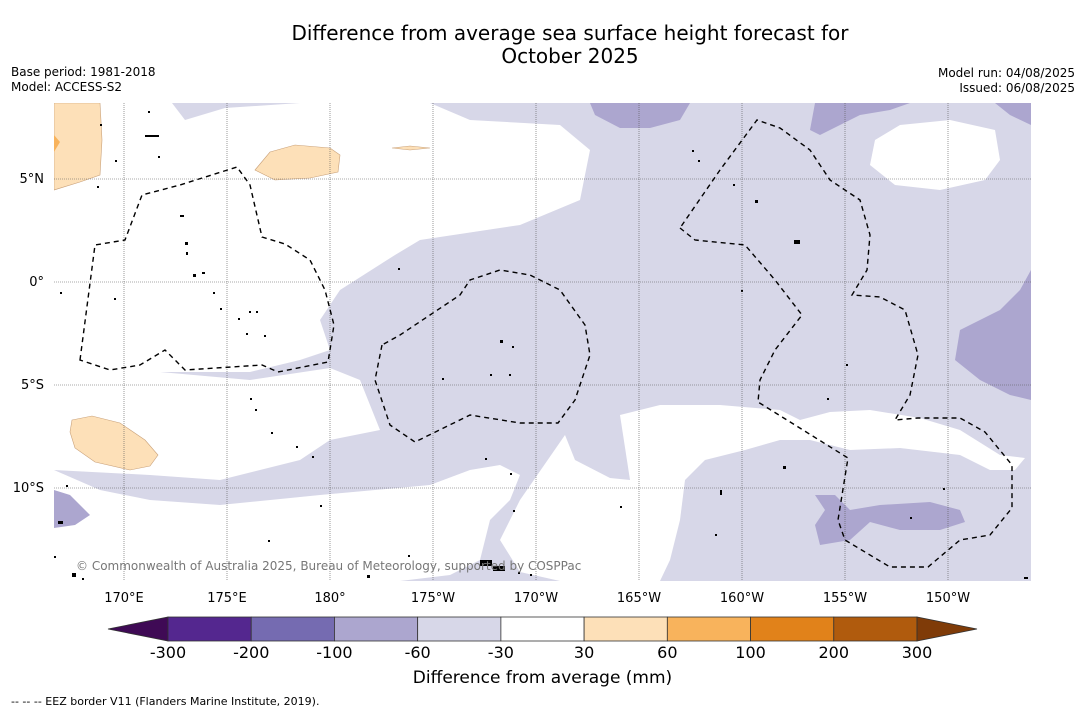 The image size is (1085, 713). What do you see at coordinates (834, 652) in the screenshot?
I see `colorbar-tick-label: 200` at bounding box center [834, 652].